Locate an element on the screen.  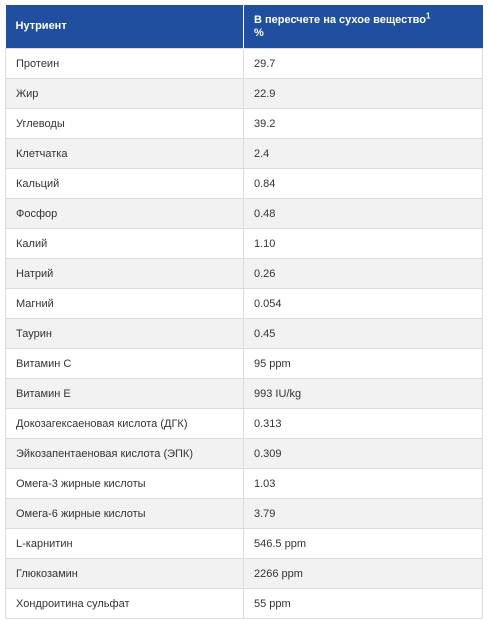
nutrient-value: 0.313 is located at coordinates (363, 423).